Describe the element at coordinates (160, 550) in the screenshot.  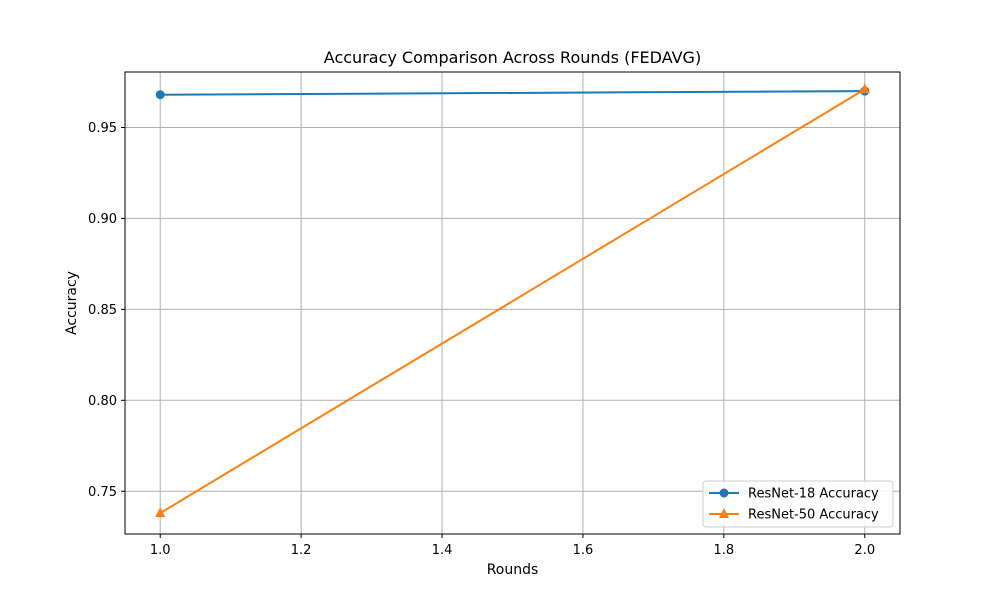
I see `x-tick-label: 1.0` at that location.